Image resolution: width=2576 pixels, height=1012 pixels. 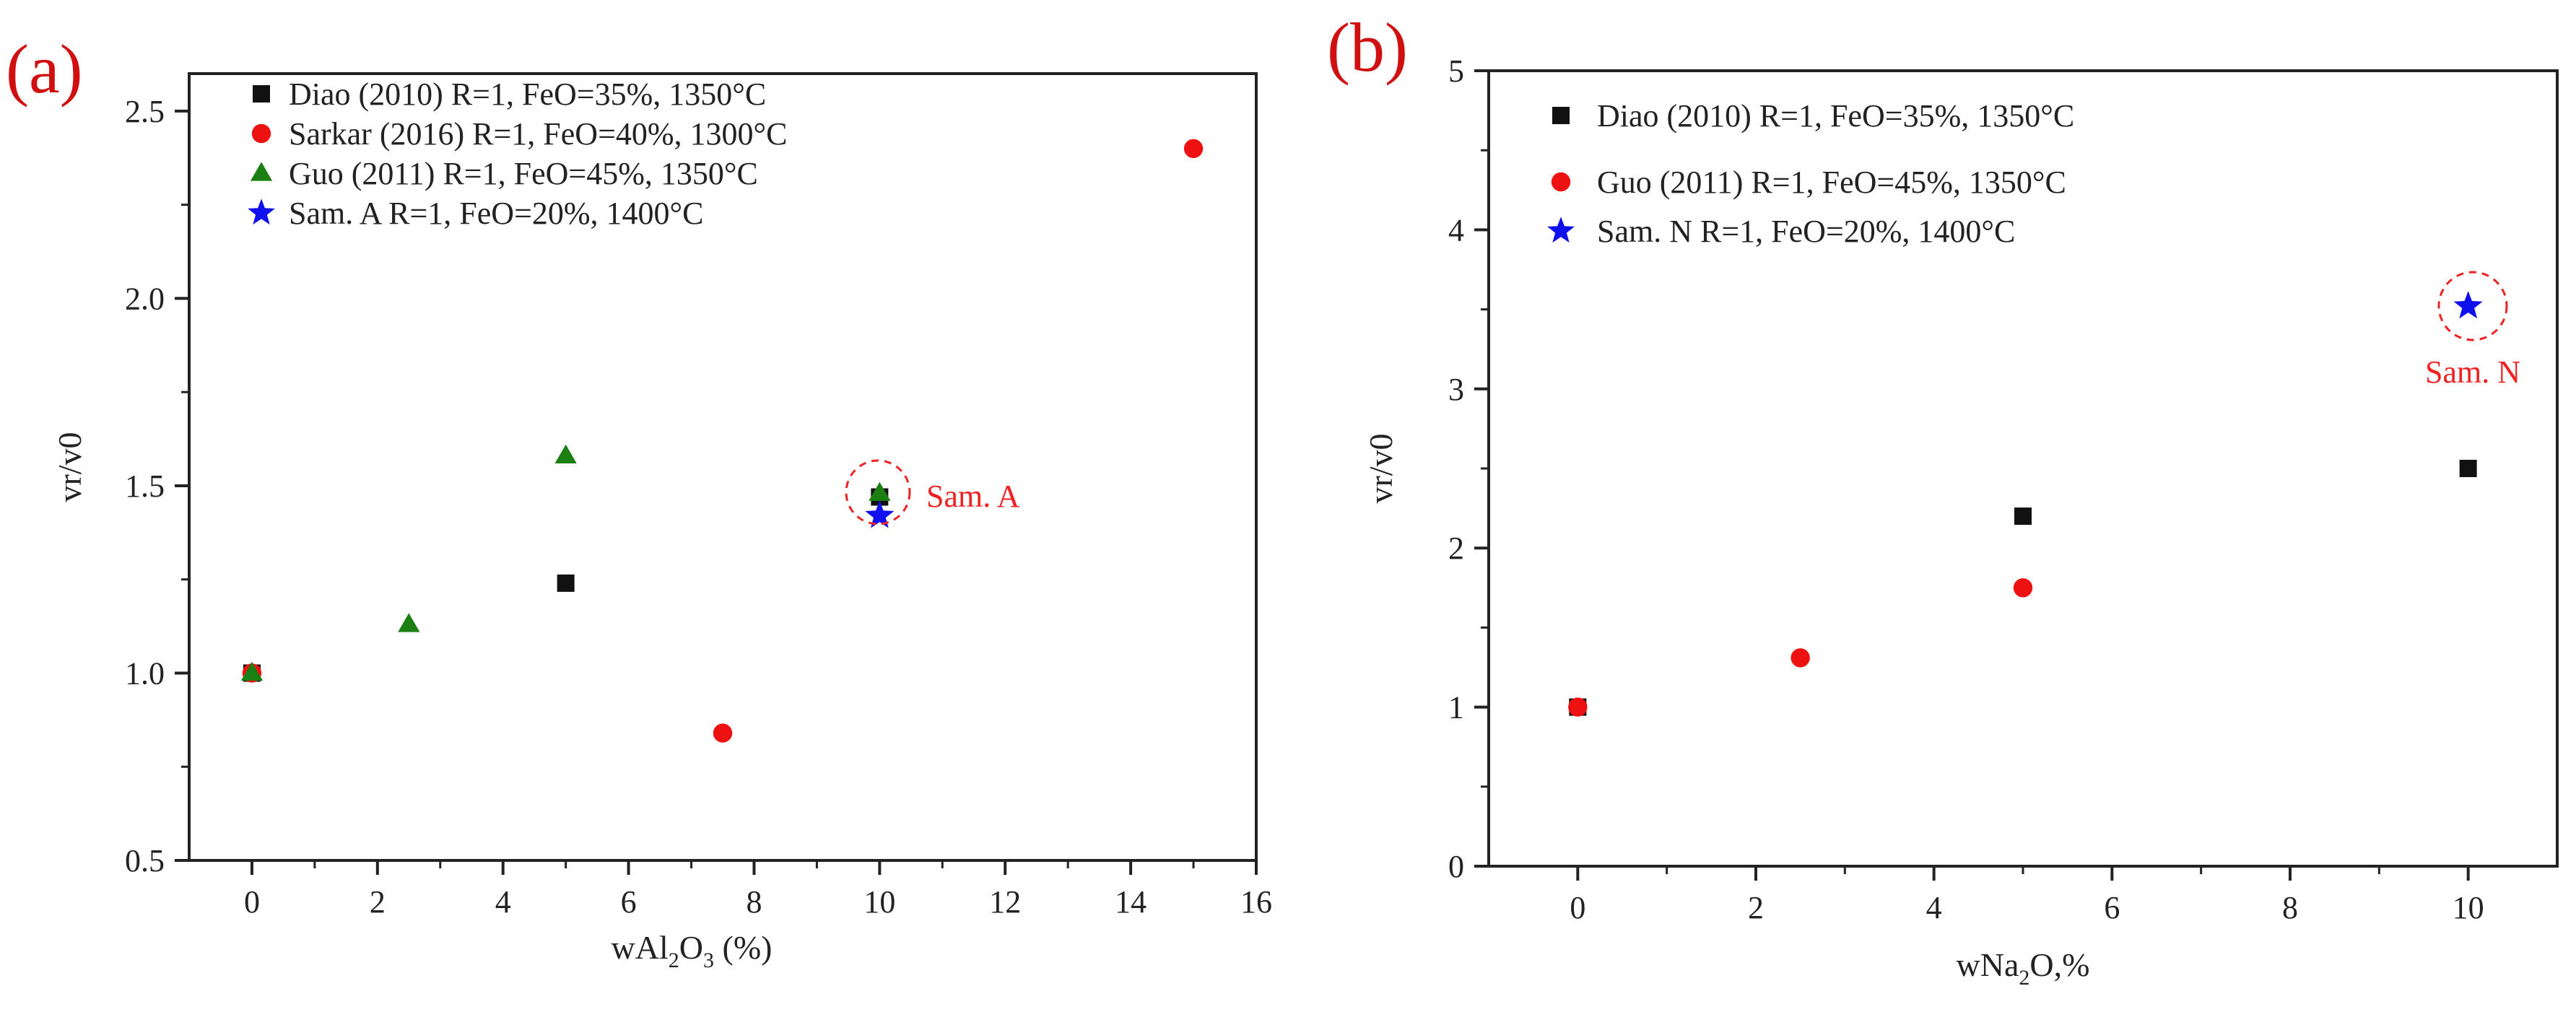 I want to click on panel-b-annotation: Sam. N, so click(x=2472, y=372).